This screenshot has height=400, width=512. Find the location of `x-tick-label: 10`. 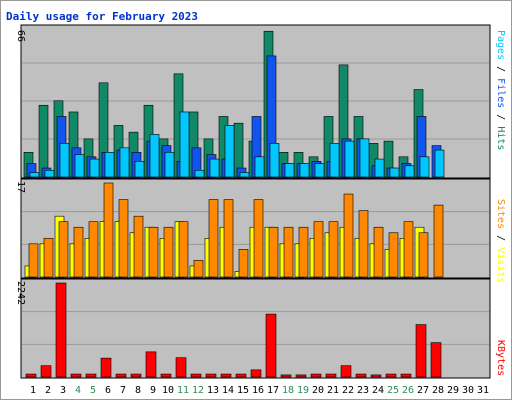

x-tick-label: 10 is located at coordinates (168, 390).